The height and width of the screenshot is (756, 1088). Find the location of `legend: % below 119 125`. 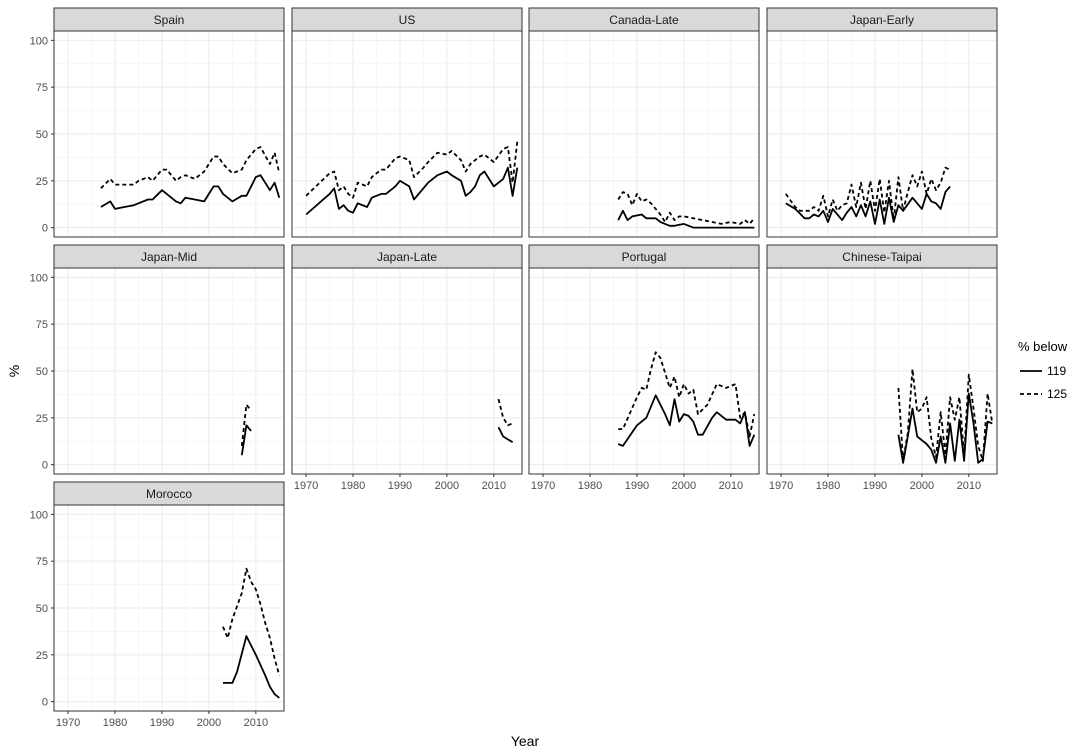

legend: % below 119 125 is located at coordinates (1043, 370).